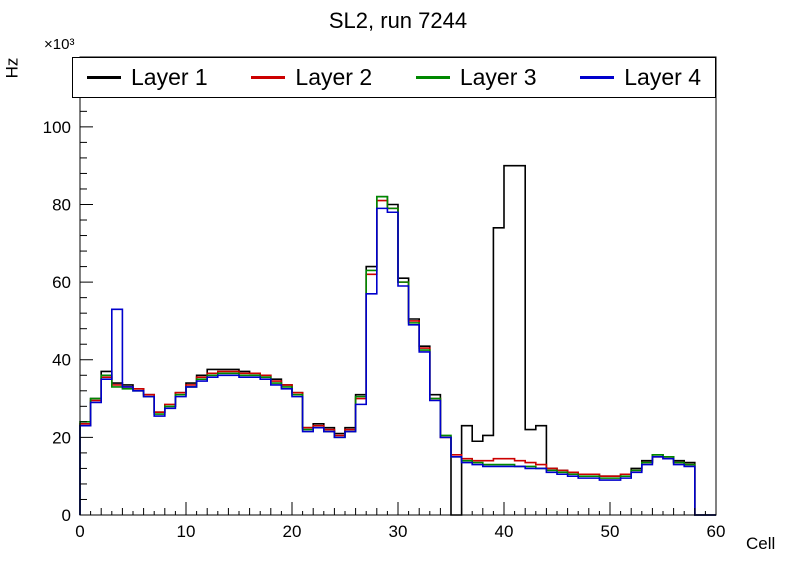 This screenshot has height=572, width=796. I want to click on svg-text: 10, so click(186, 531).